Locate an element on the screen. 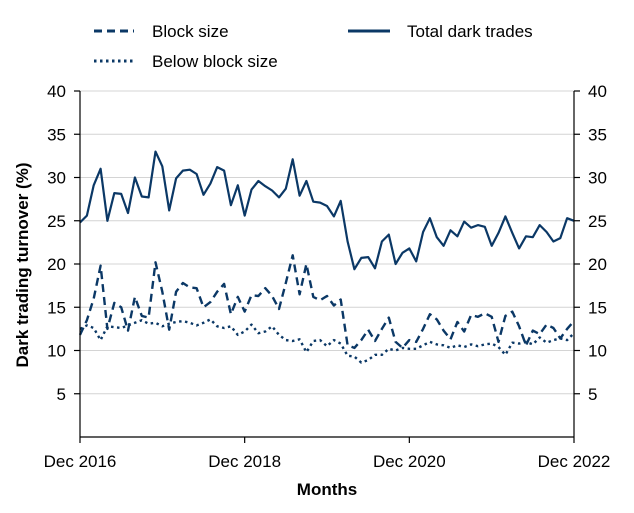  y-tick-label-left: 35 is located at coordinates (56, 134).